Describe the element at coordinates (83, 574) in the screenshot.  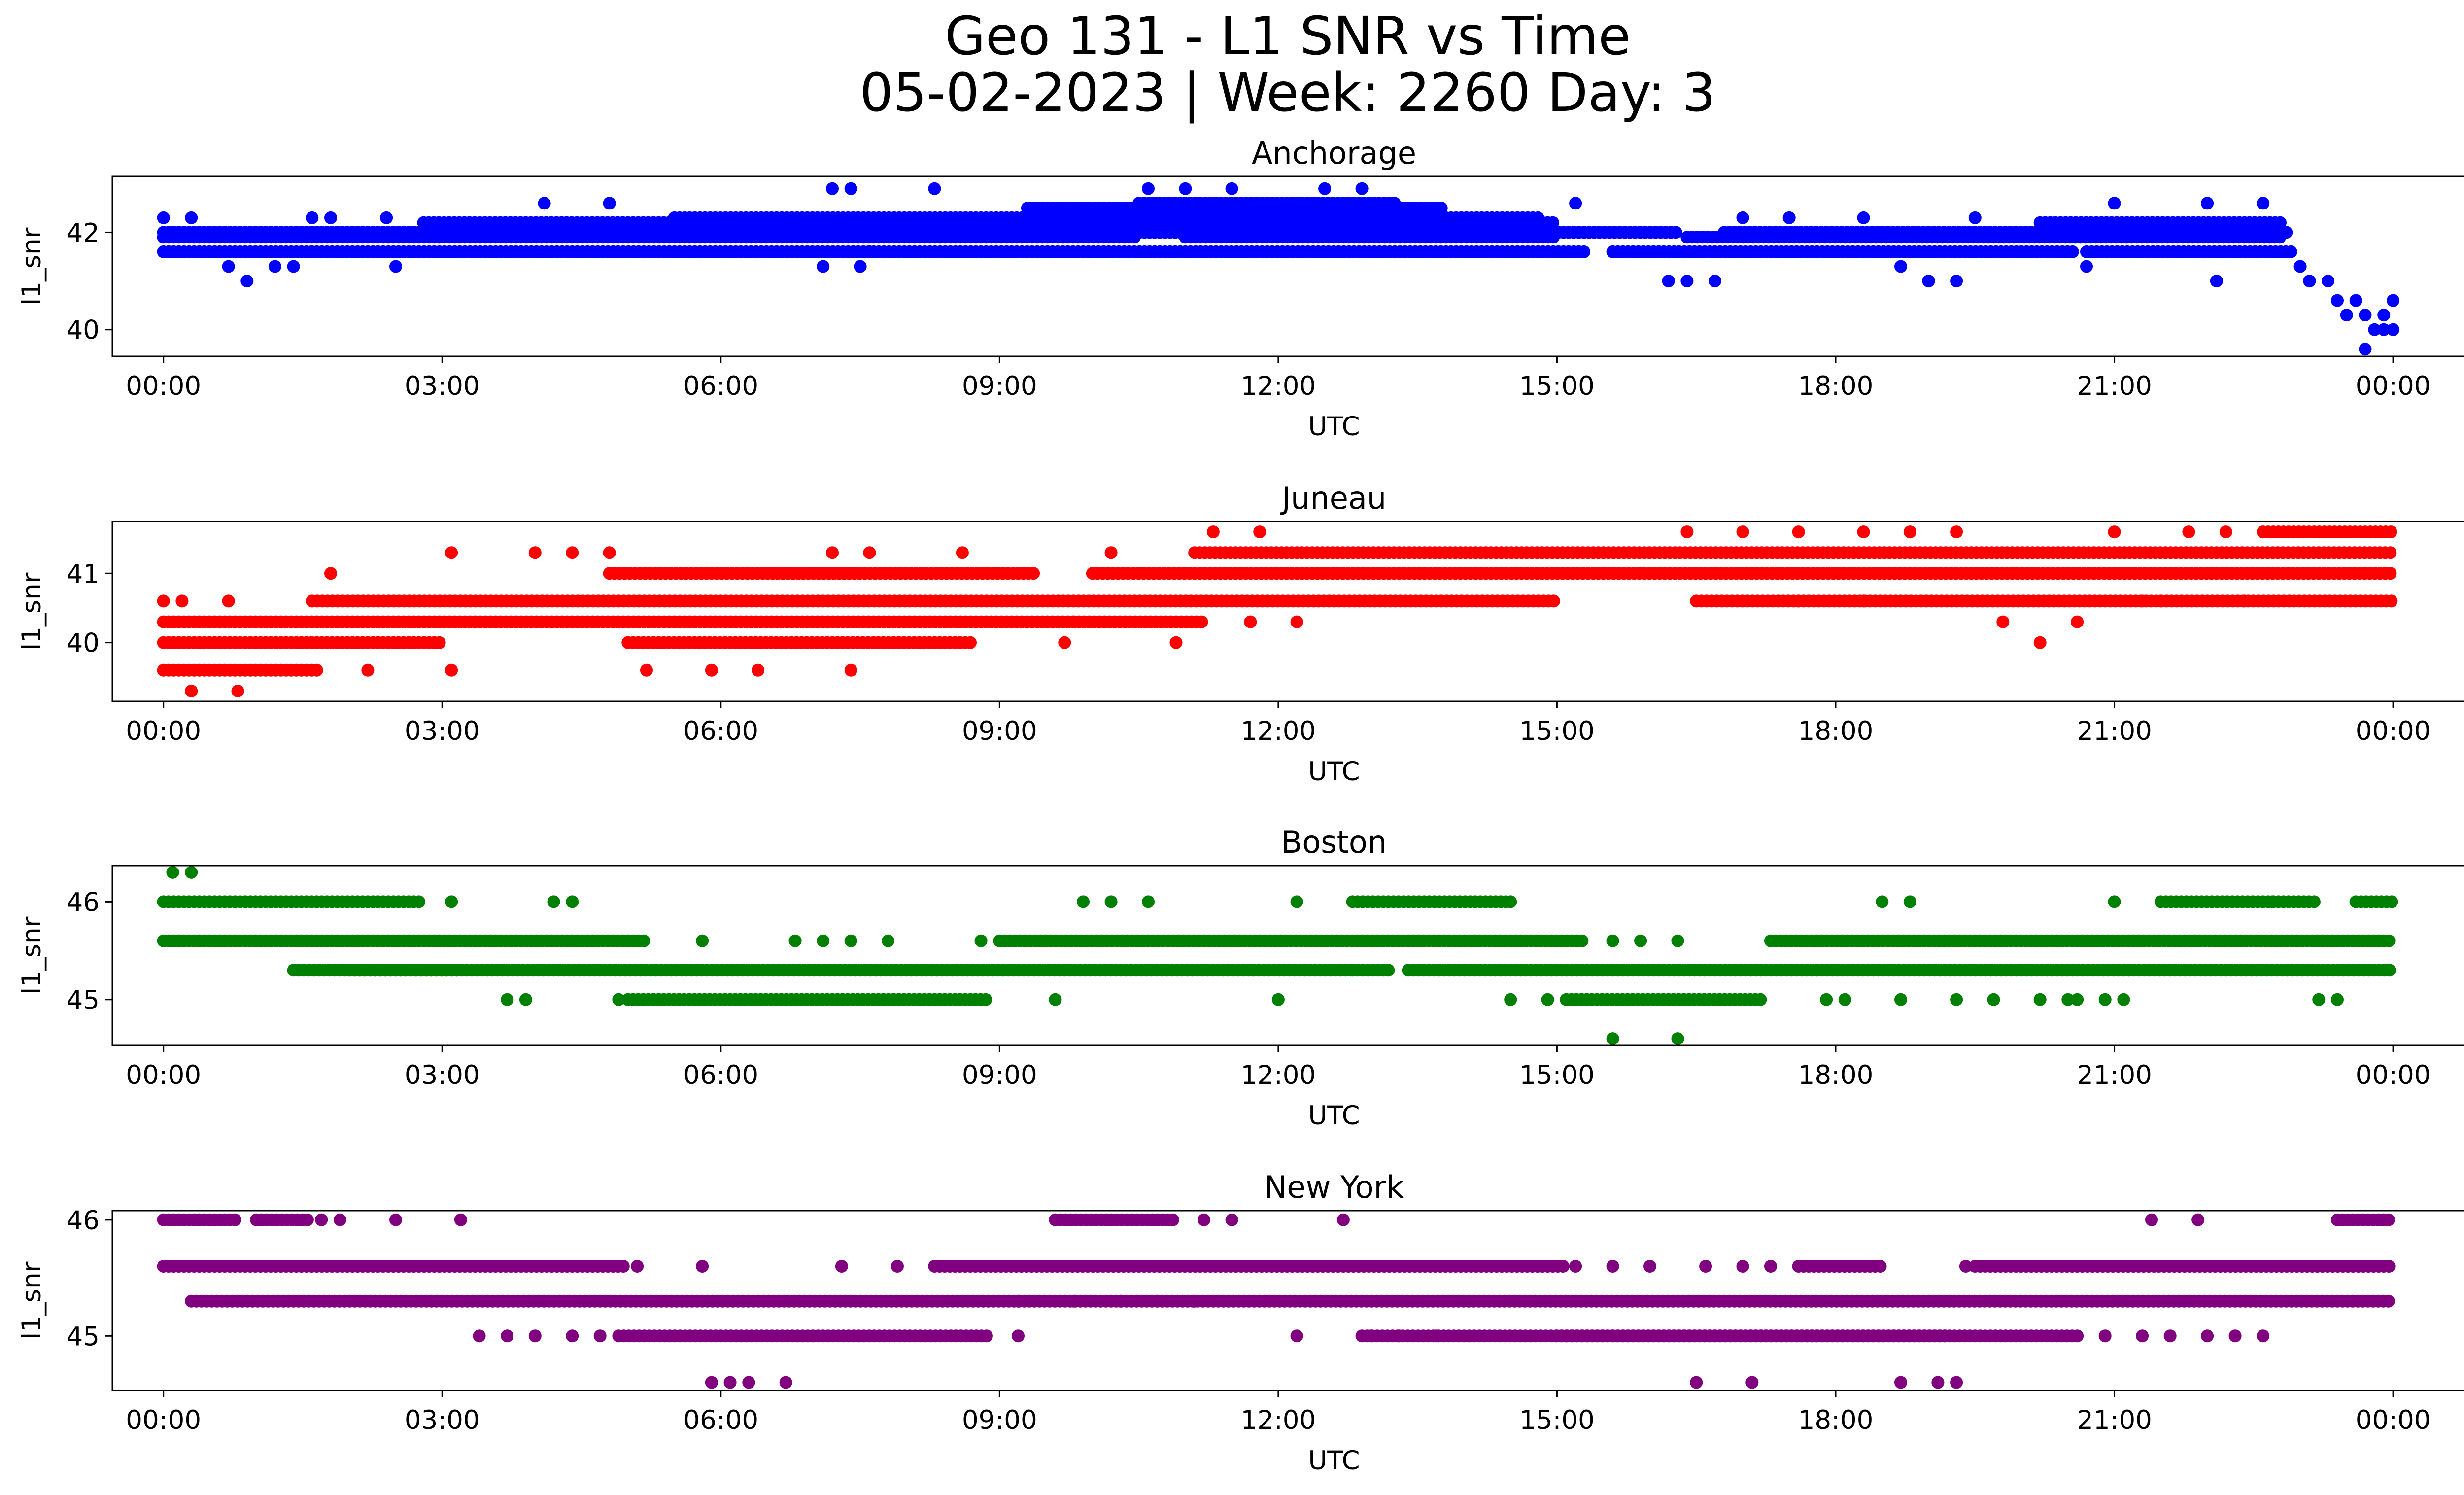
I see `y-tick-label: 41` at that location.